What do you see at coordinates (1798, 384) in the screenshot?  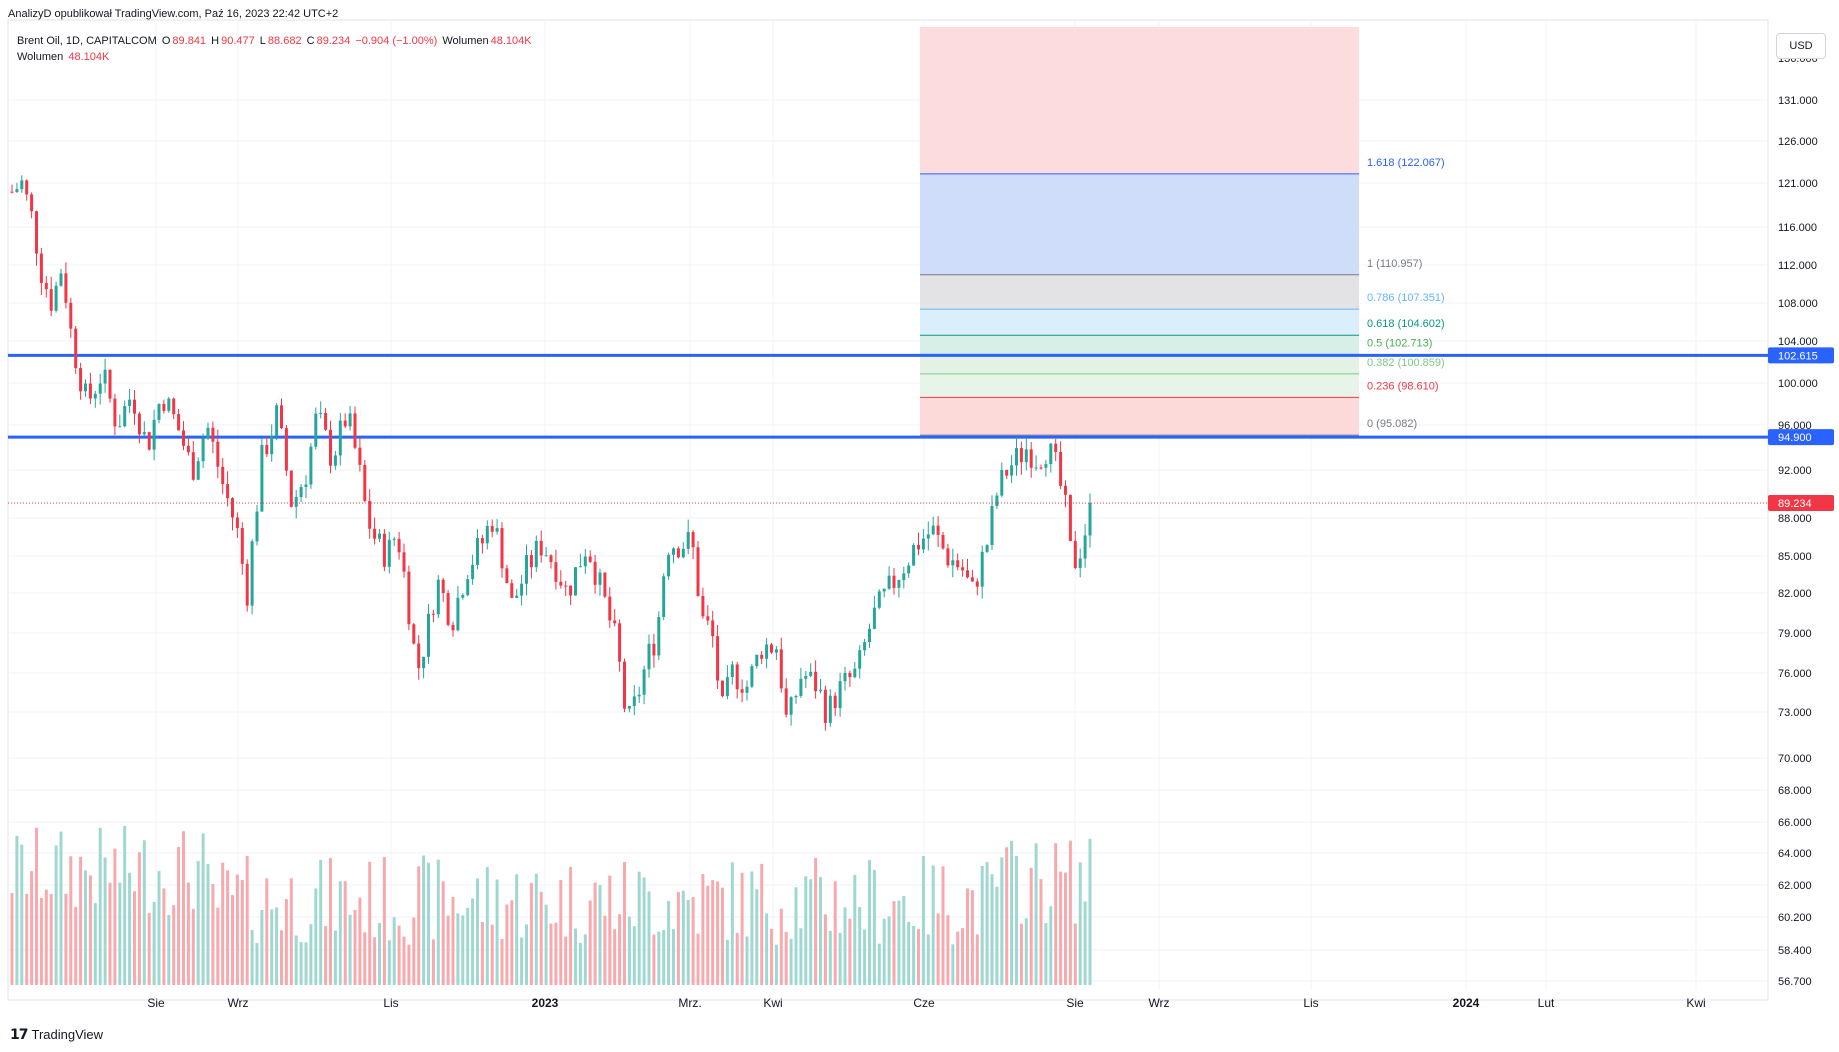 I see `price-tick-label: 100.000` at bounding box center [1798, 384].